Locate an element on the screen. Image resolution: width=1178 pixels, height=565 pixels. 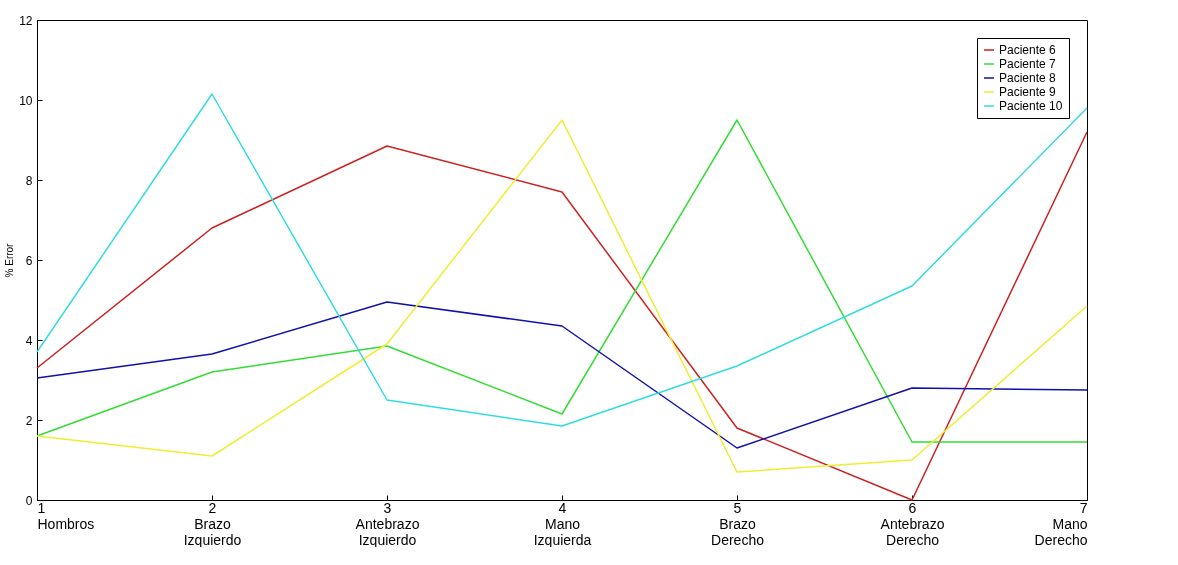
x-tick-label: 5 is located at coordinates (737, 507).